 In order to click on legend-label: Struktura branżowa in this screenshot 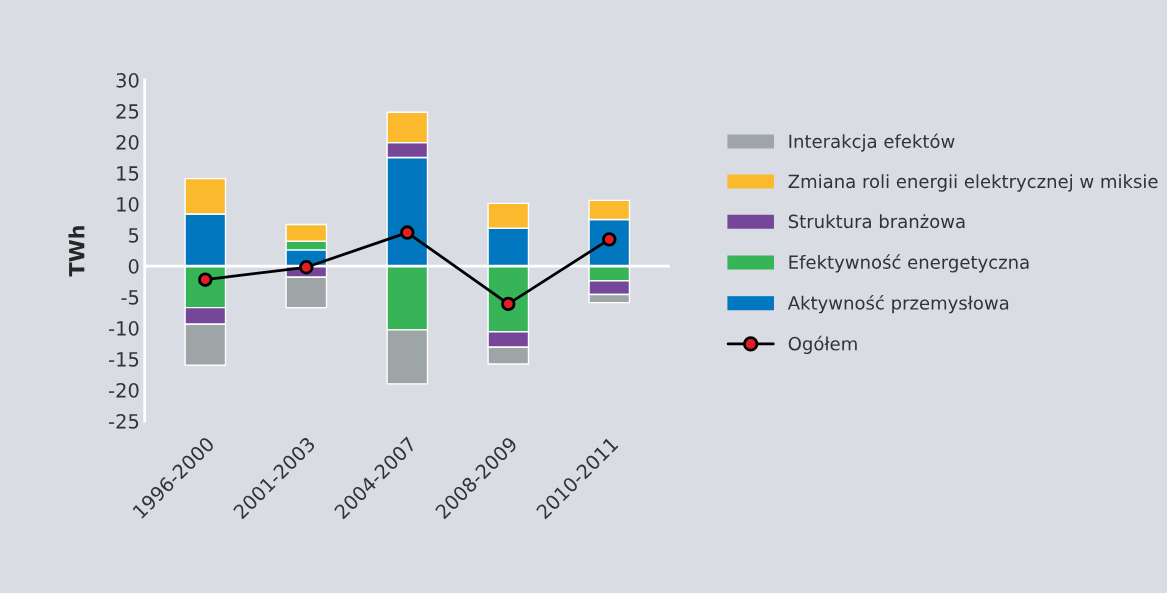, I will do `click(876, 221)`.